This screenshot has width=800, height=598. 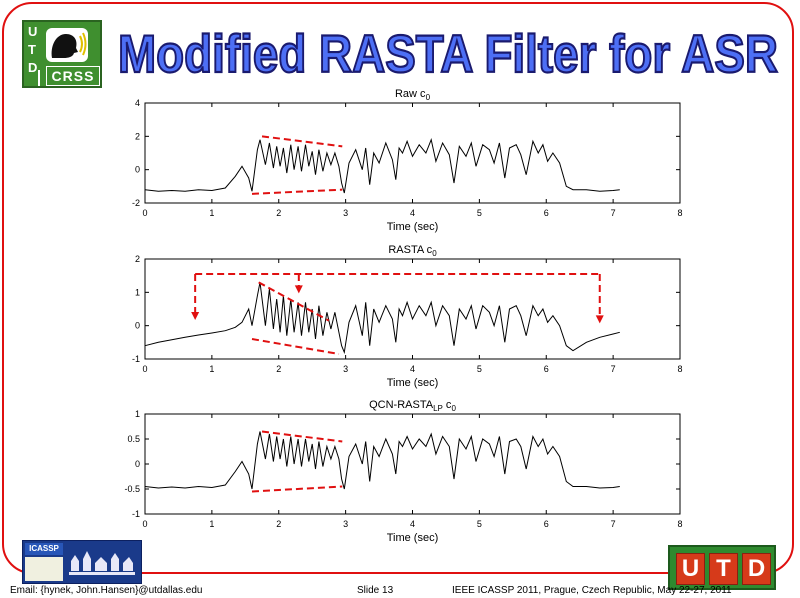 I want to click on y-tick-label: -2, so click(x=136, y=203).